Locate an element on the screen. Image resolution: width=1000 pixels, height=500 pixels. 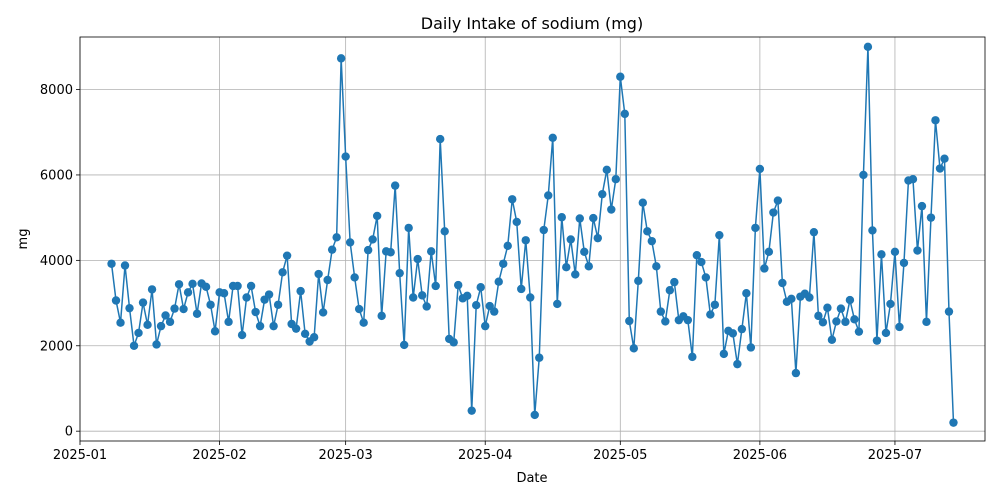
x-tick-label: 2025-04 is located at coordinates (485, 455).